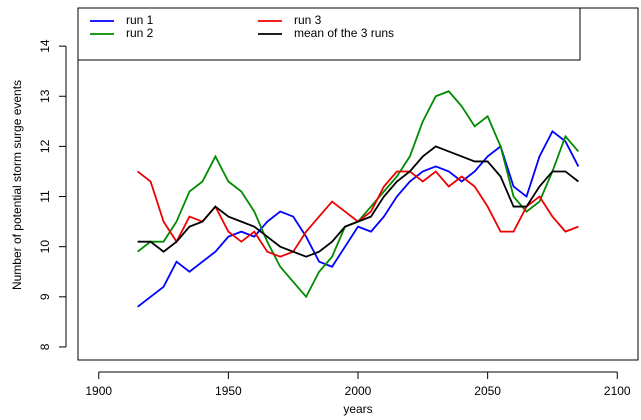  What do you see at coordinates (357, 409) in the screenshot?
I see `x-axis-label: years` at bounding box center [357, 409].